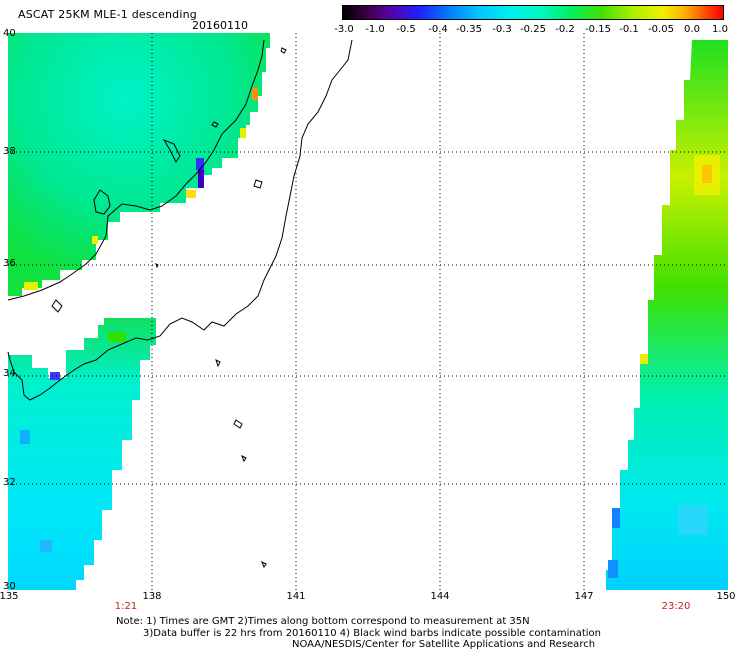 The height and width of the screenshot is (650, 740). Describe the element at coordinates (9, 586) in the screenshot. I see `lat-label: 30` at that location.